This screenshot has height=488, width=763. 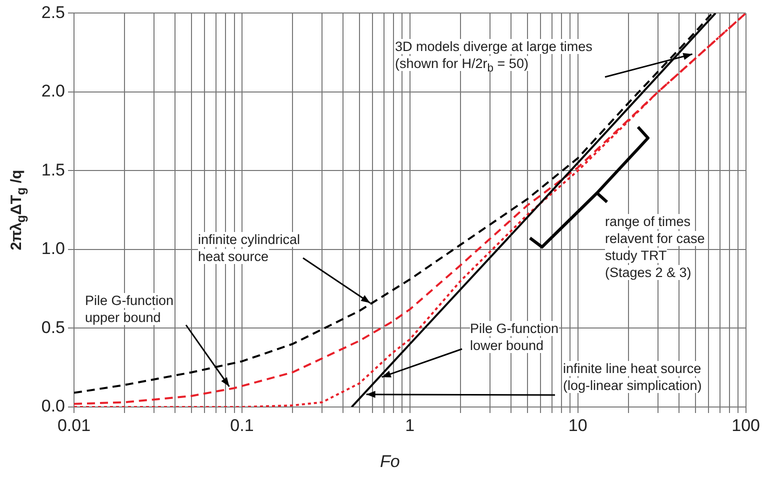 What do you see at coordinates (242, 425) in the screenshot?
I see `x-tick-label: 0.1` at bounding box center [242, 425].